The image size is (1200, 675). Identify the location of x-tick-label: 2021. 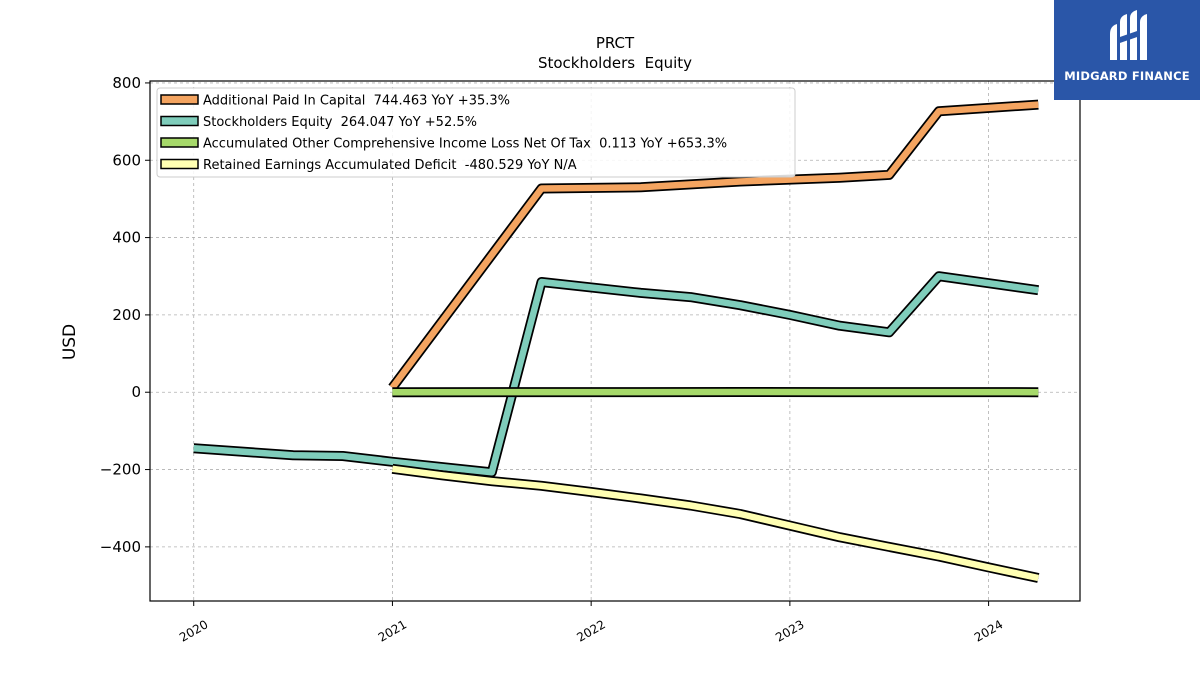
(392, 630).